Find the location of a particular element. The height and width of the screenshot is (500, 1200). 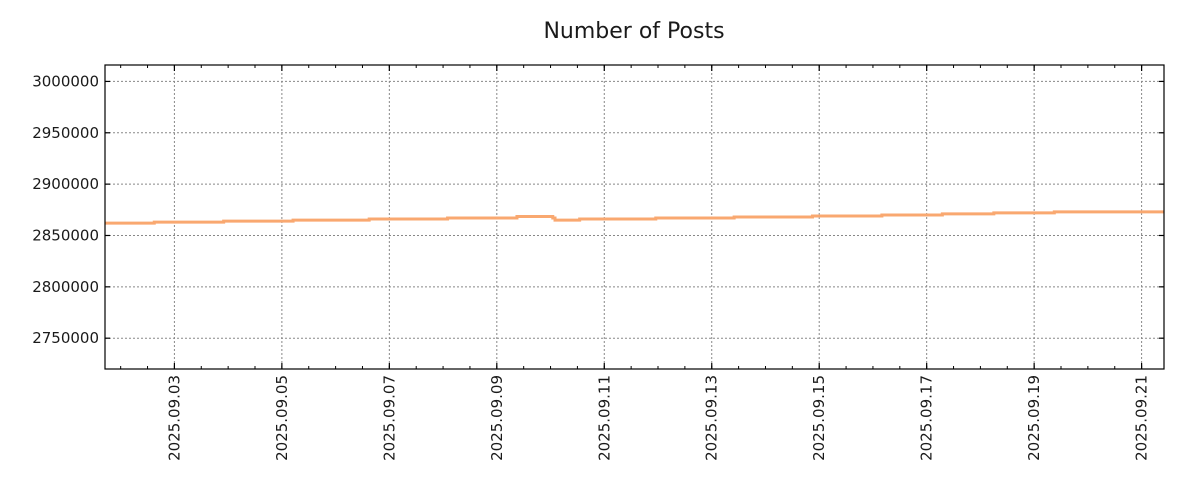

y-tick-label: 3000000 is located at coordinates (65, 81).